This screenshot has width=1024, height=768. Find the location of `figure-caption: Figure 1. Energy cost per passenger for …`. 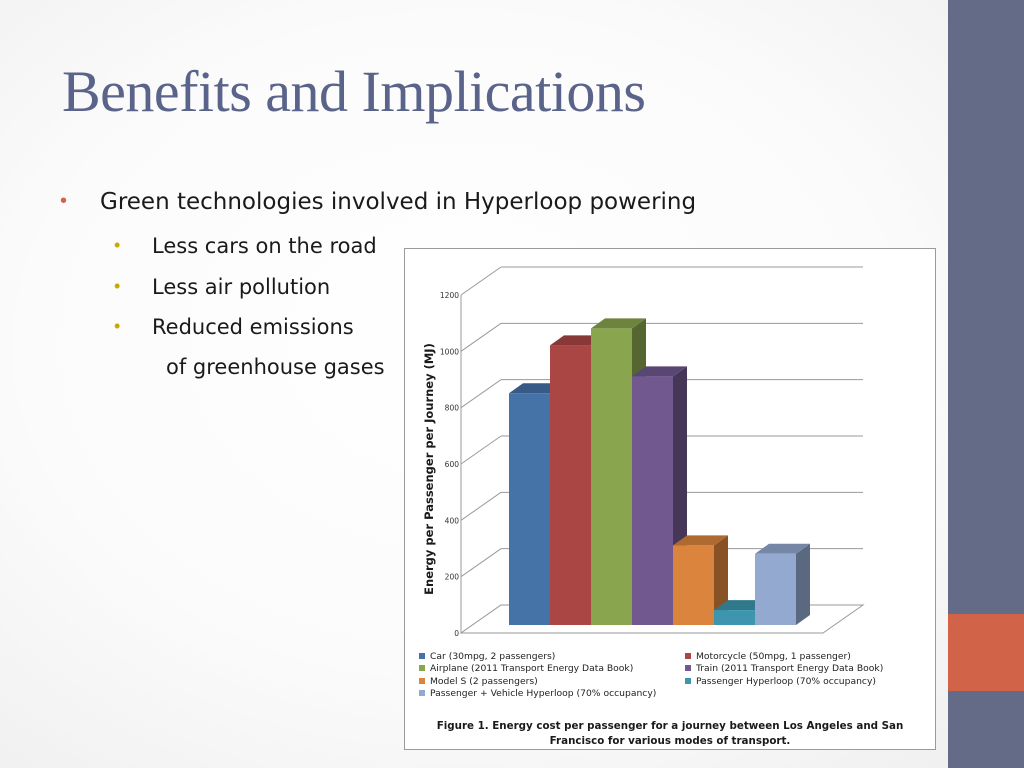

figure-caption: Figure 1. Energy cost per passenger for … is located at coordinates (670, 733).